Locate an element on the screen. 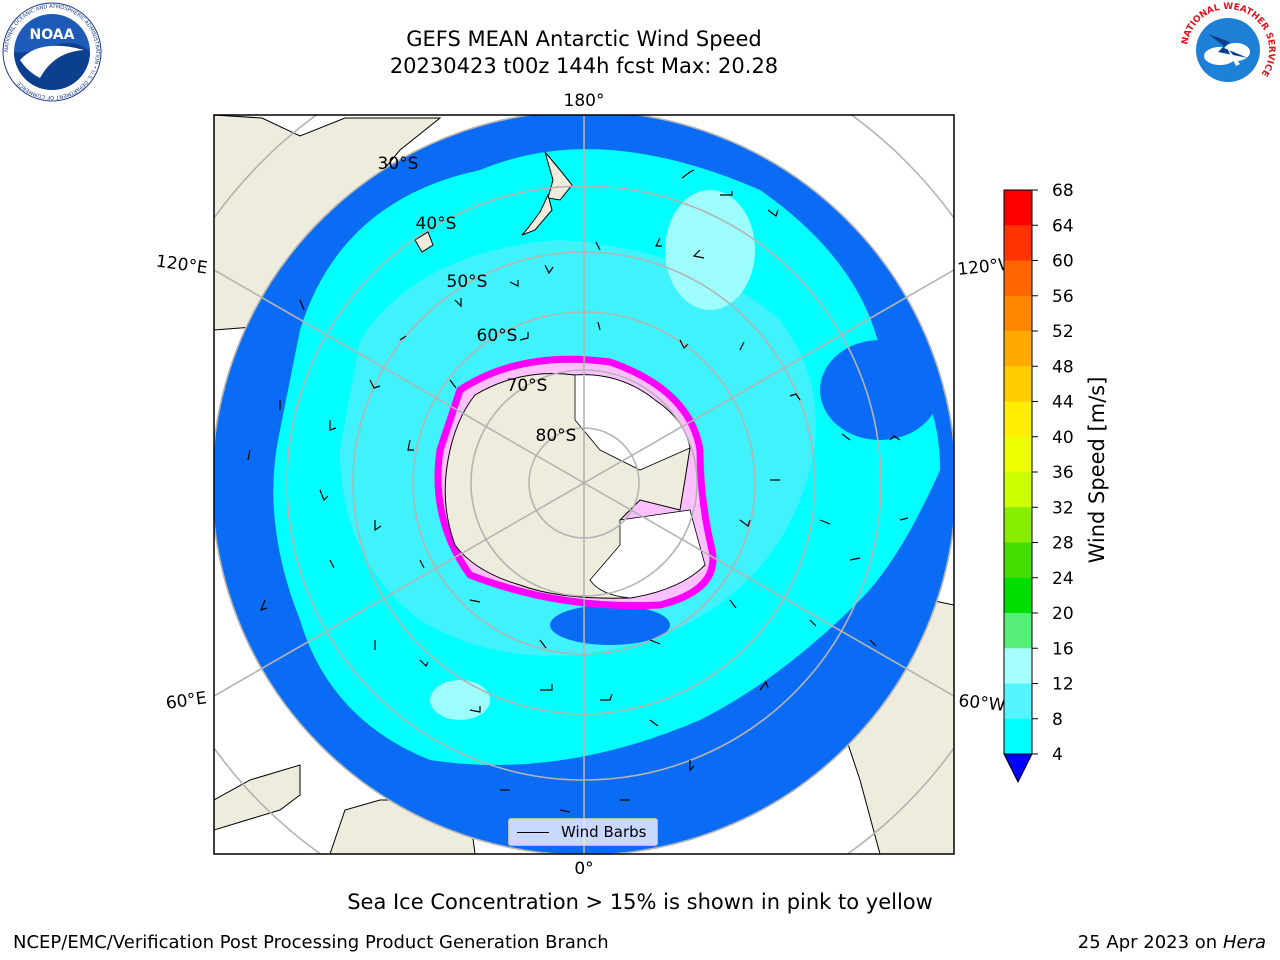  lon-label-120e: 120°E is located at coordinates (182, 265).